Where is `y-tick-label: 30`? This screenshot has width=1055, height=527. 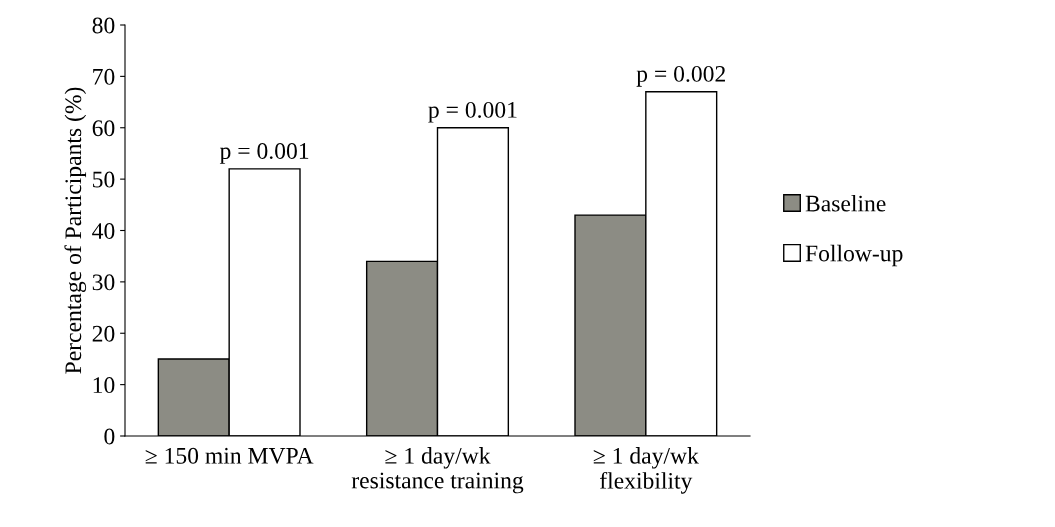
y-tick-label: 30 is located at coordinates (103, 282).